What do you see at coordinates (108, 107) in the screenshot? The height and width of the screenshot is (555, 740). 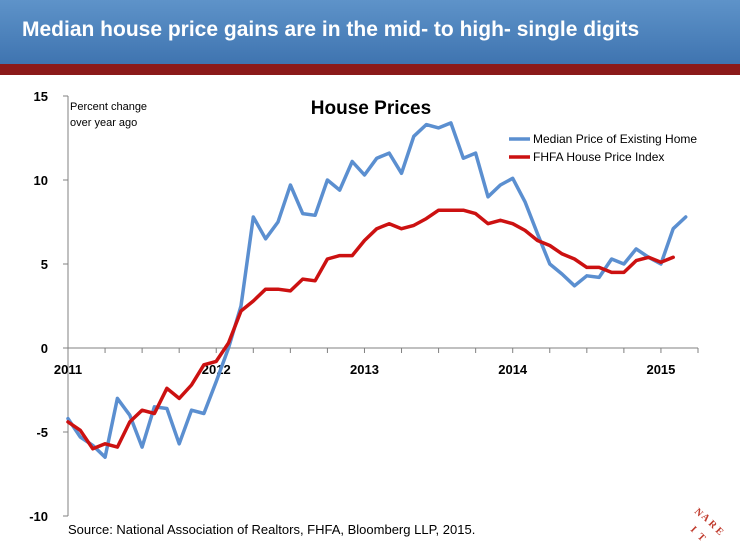 I see `y-axis-label: Percent change` at bounding box center [108, 107].